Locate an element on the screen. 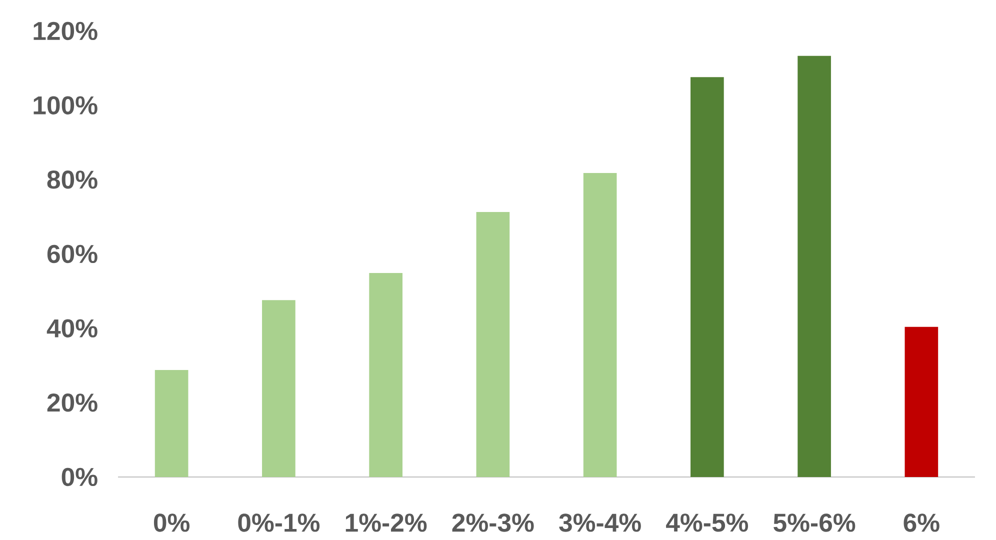  y-tick-label: 0% is located at coordinates (80, 477).